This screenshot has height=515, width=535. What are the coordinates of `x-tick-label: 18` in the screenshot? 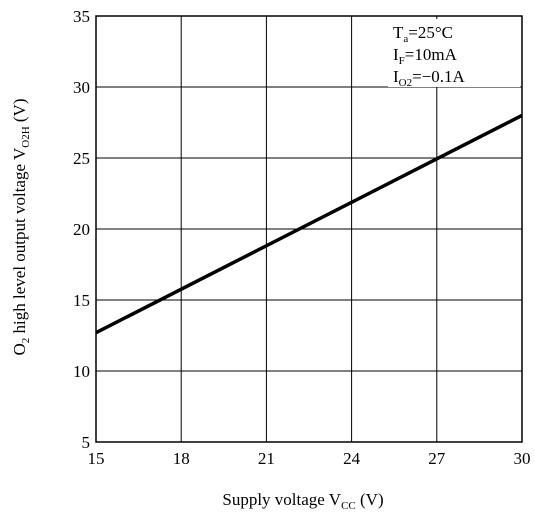 It's located at (181, 458).